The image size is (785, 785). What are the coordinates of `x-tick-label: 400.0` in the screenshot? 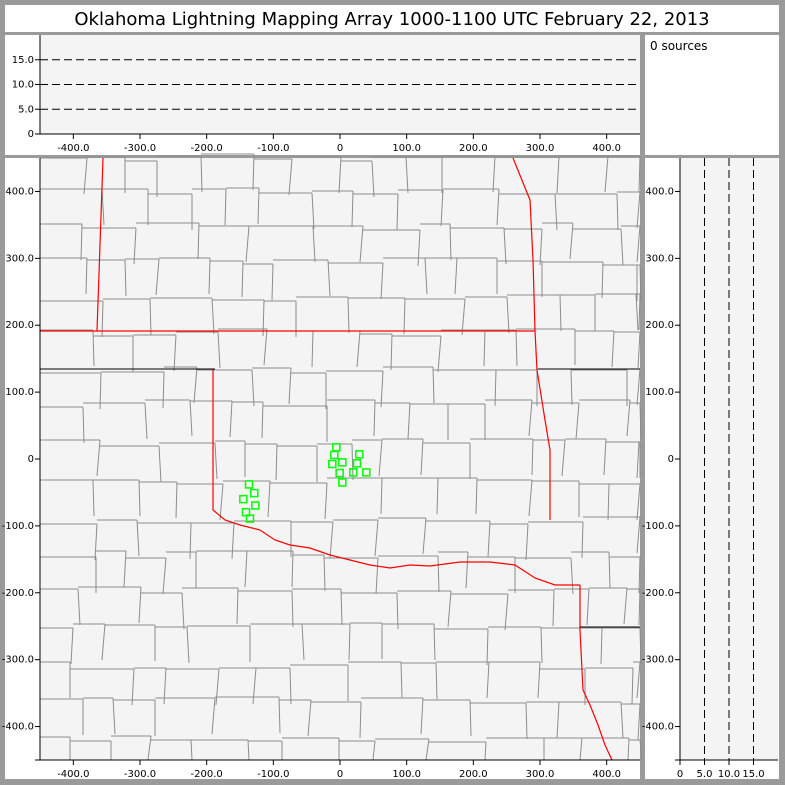 It's located at (606, 148).